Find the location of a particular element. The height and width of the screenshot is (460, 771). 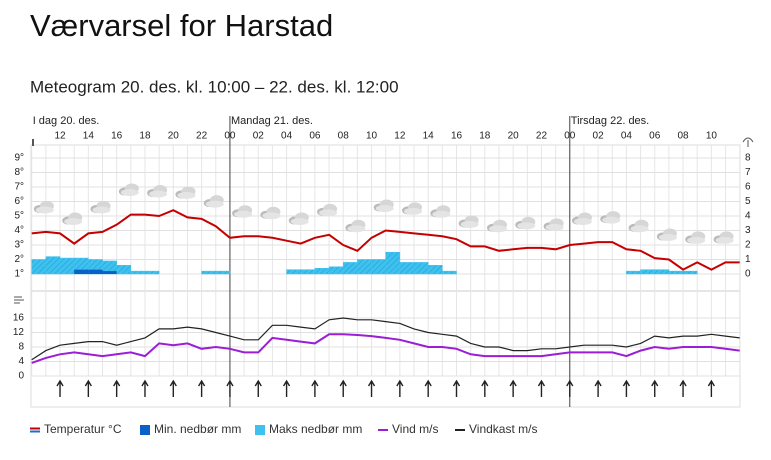

y2-tick-label: 5 is located at coordinates (748, 201).